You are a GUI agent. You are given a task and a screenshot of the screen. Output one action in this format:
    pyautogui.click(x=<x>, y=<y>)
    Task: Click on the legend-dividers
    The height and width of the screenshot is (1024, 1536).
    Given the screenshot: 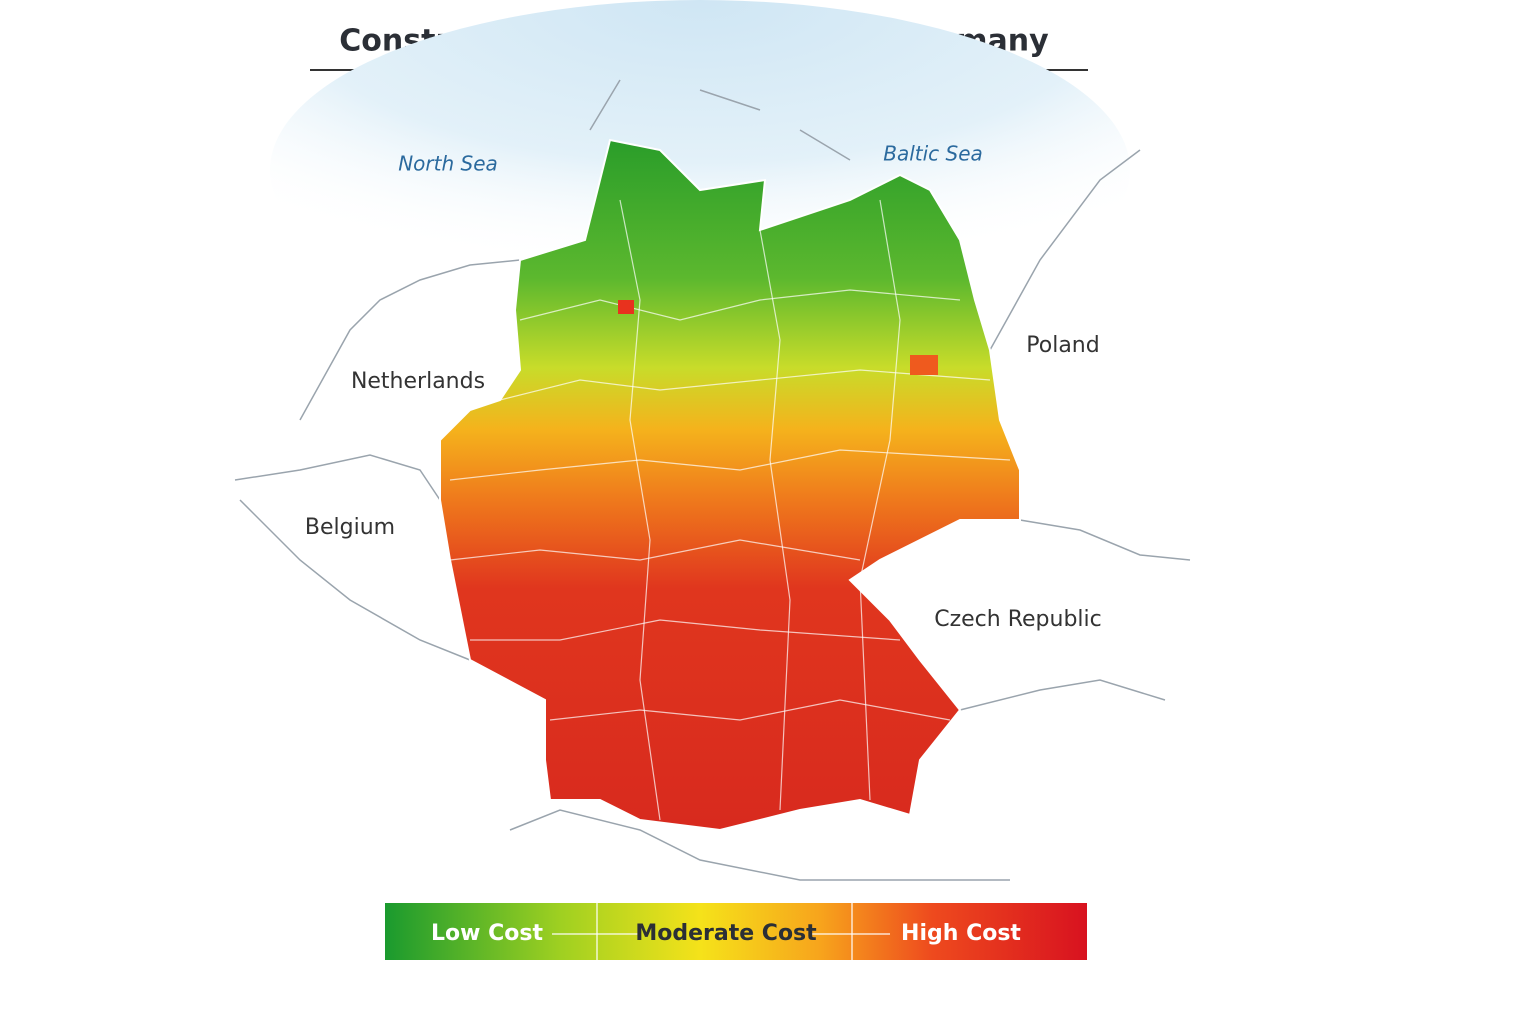 What is the action you would take?
    pyautogui.click(x=721, y=931)
    